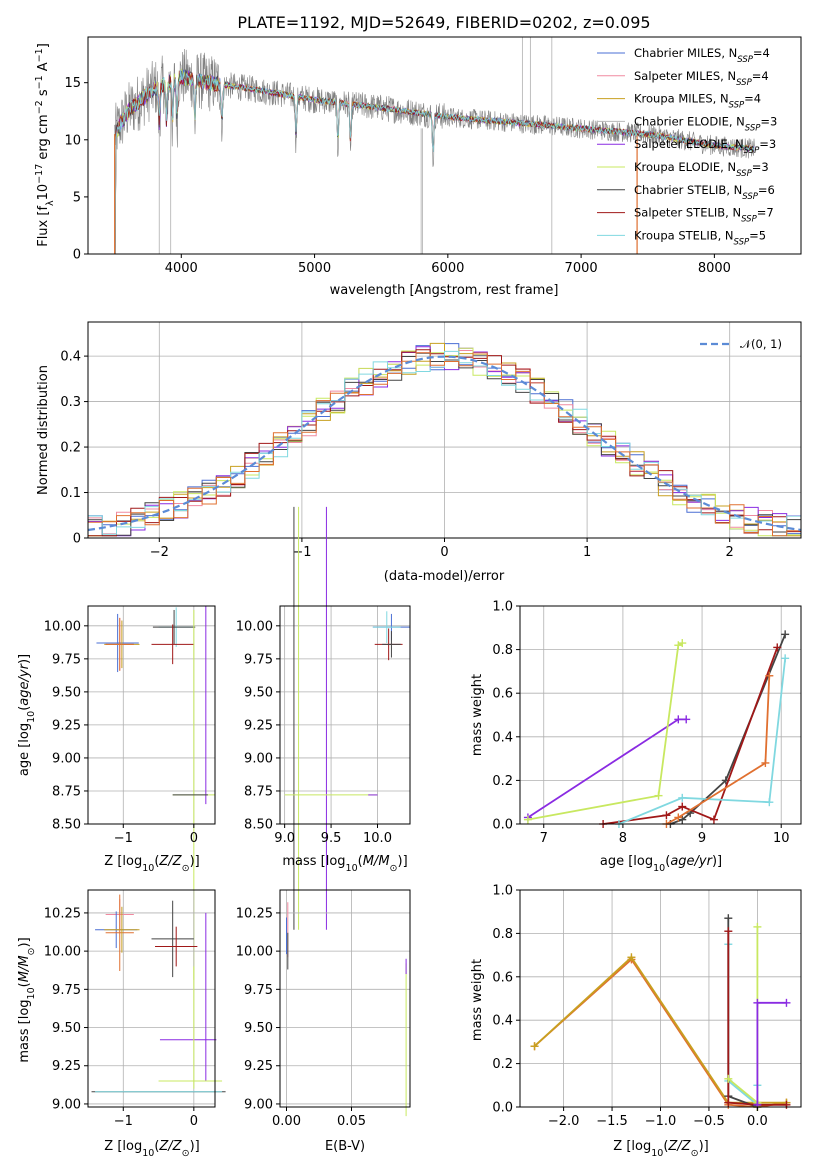  Describe the element at coordinates (433, 145) in the screenshot. I see `spectrum-lines` at that location.